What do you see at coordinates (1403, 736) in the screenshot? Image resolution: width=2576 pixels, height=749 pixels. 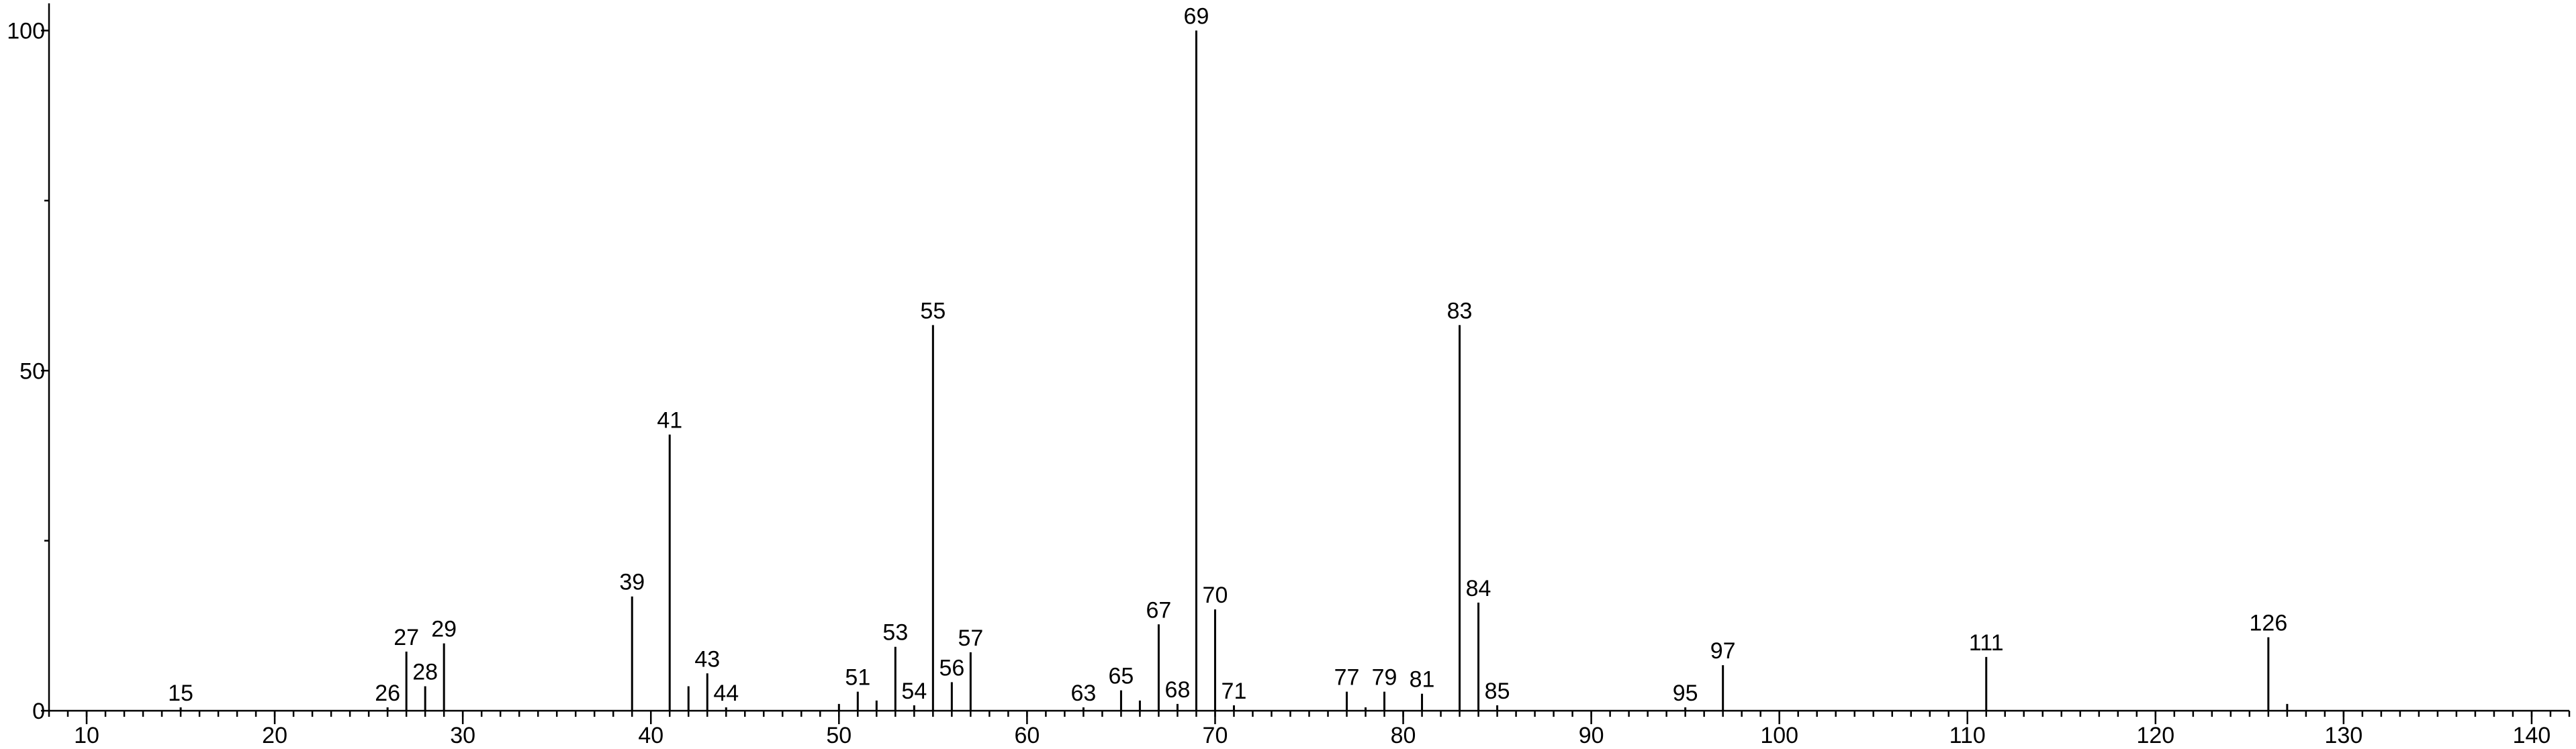 I see `x-tick-label: 80` at bounding box center [1403, 736].